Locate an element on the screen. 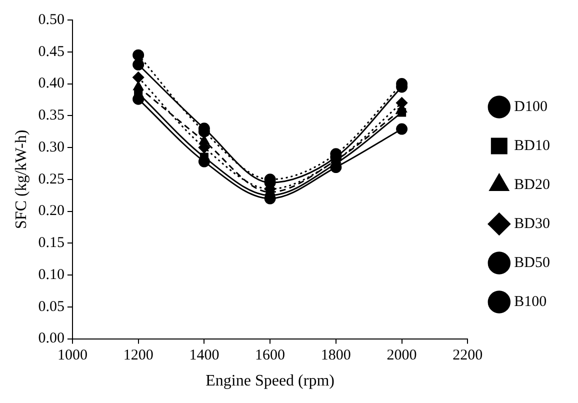  y-tick-label: 0.00 is located at coordinates (51, 338).